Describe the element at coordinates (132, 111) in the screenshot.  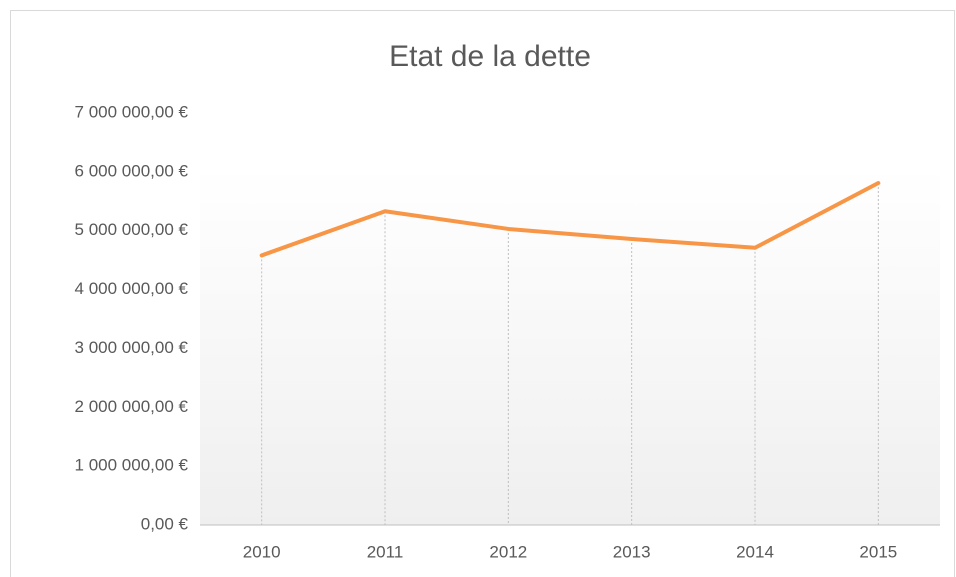
I see `y-tick-label: 7 000 000,00 €` at that location.